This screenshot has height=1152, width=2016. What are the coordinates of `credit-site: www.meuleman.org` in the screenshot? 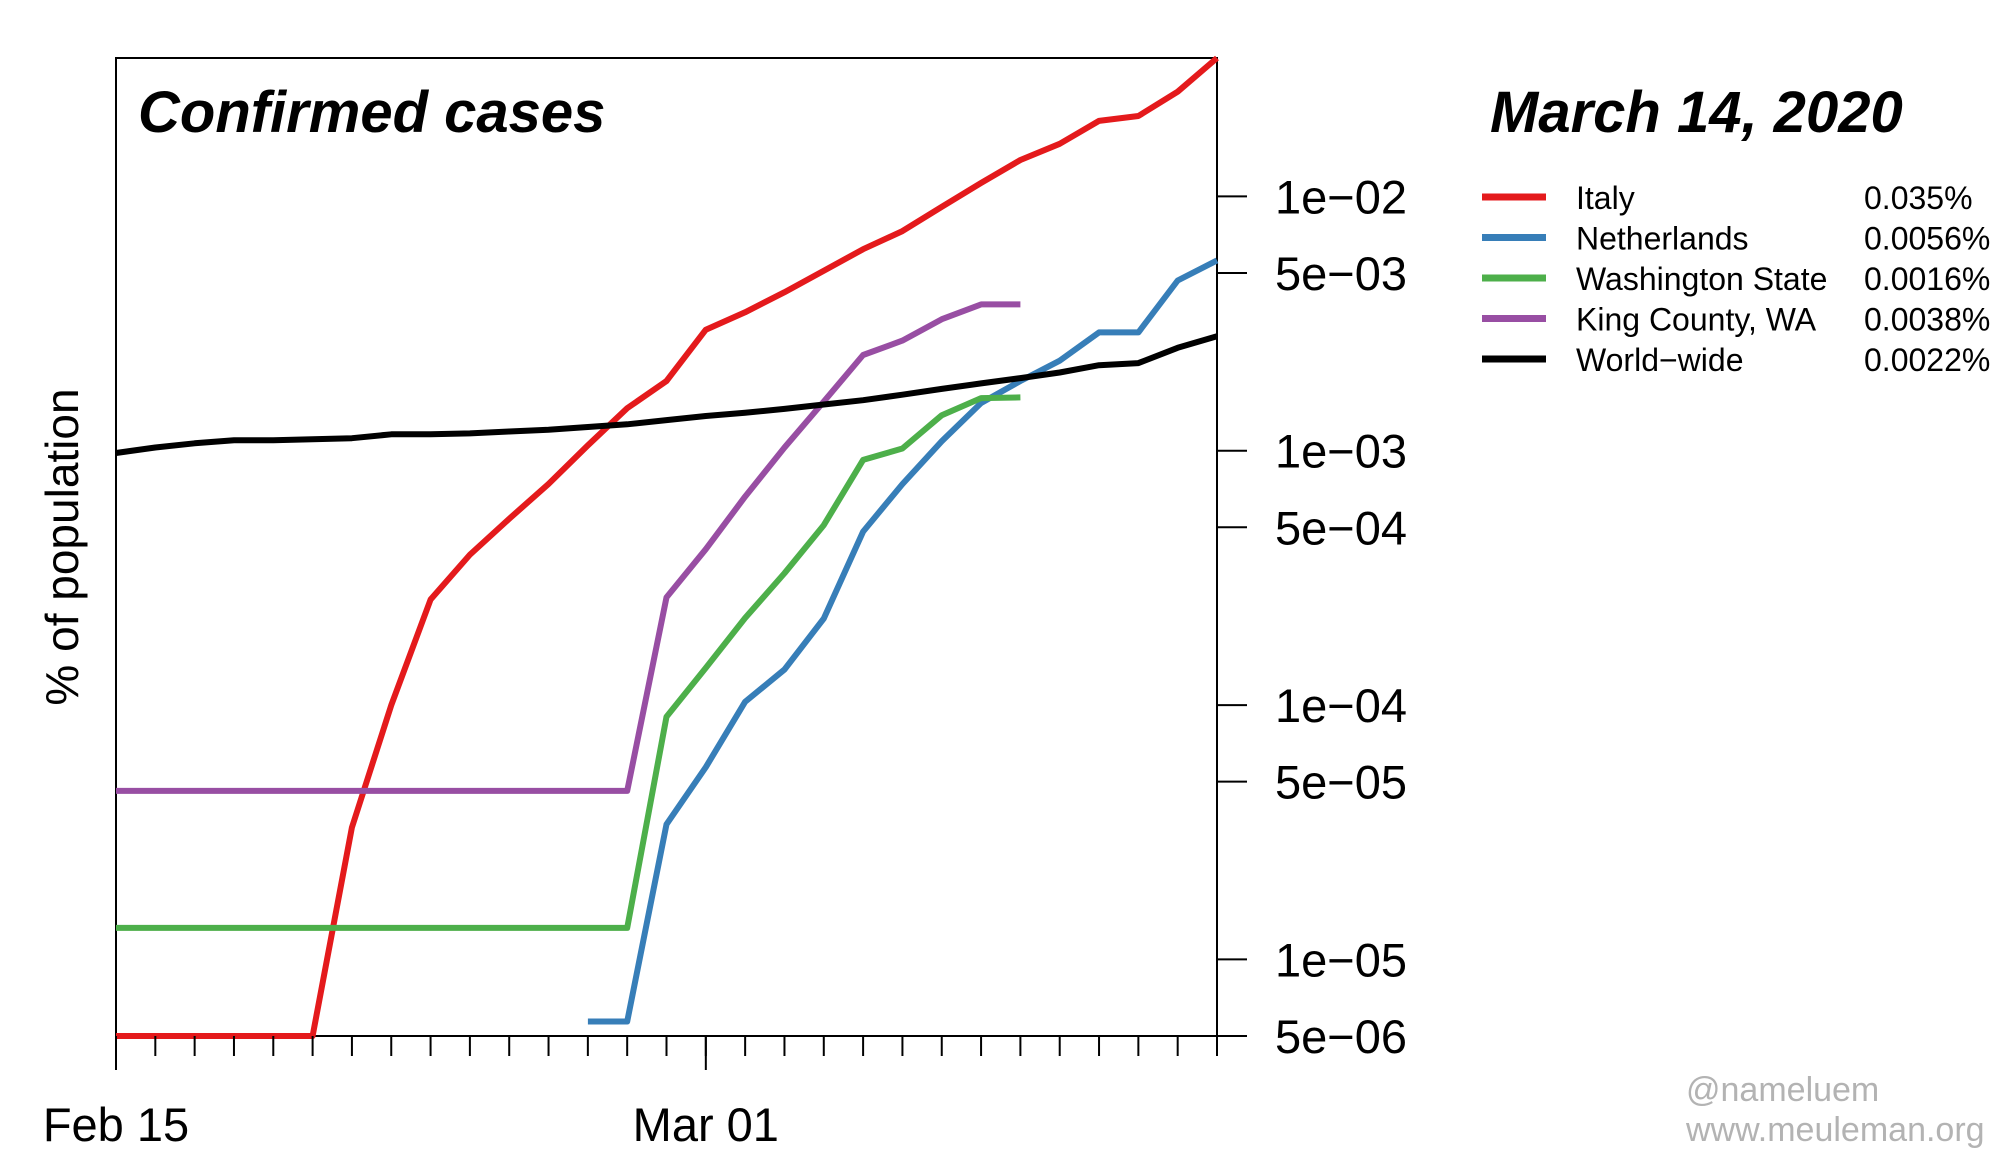 It's located at (1835, 1130).